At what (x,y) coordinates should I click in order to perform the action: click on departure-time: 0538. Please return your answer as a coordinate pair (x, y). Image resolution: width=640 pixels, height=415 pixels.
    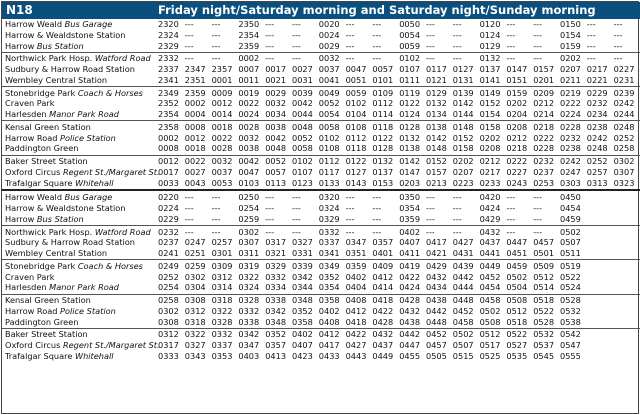
    Looking at the image, I should click on (570, 321).